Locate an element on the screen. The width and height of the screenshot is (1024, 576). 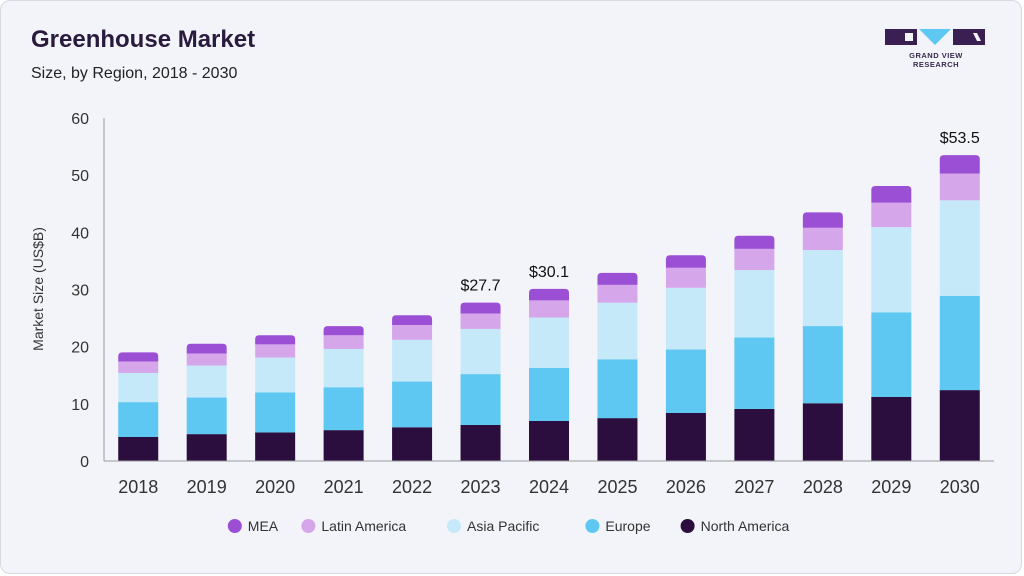
grand-view-research-logo is located at coordinates (935, 37).